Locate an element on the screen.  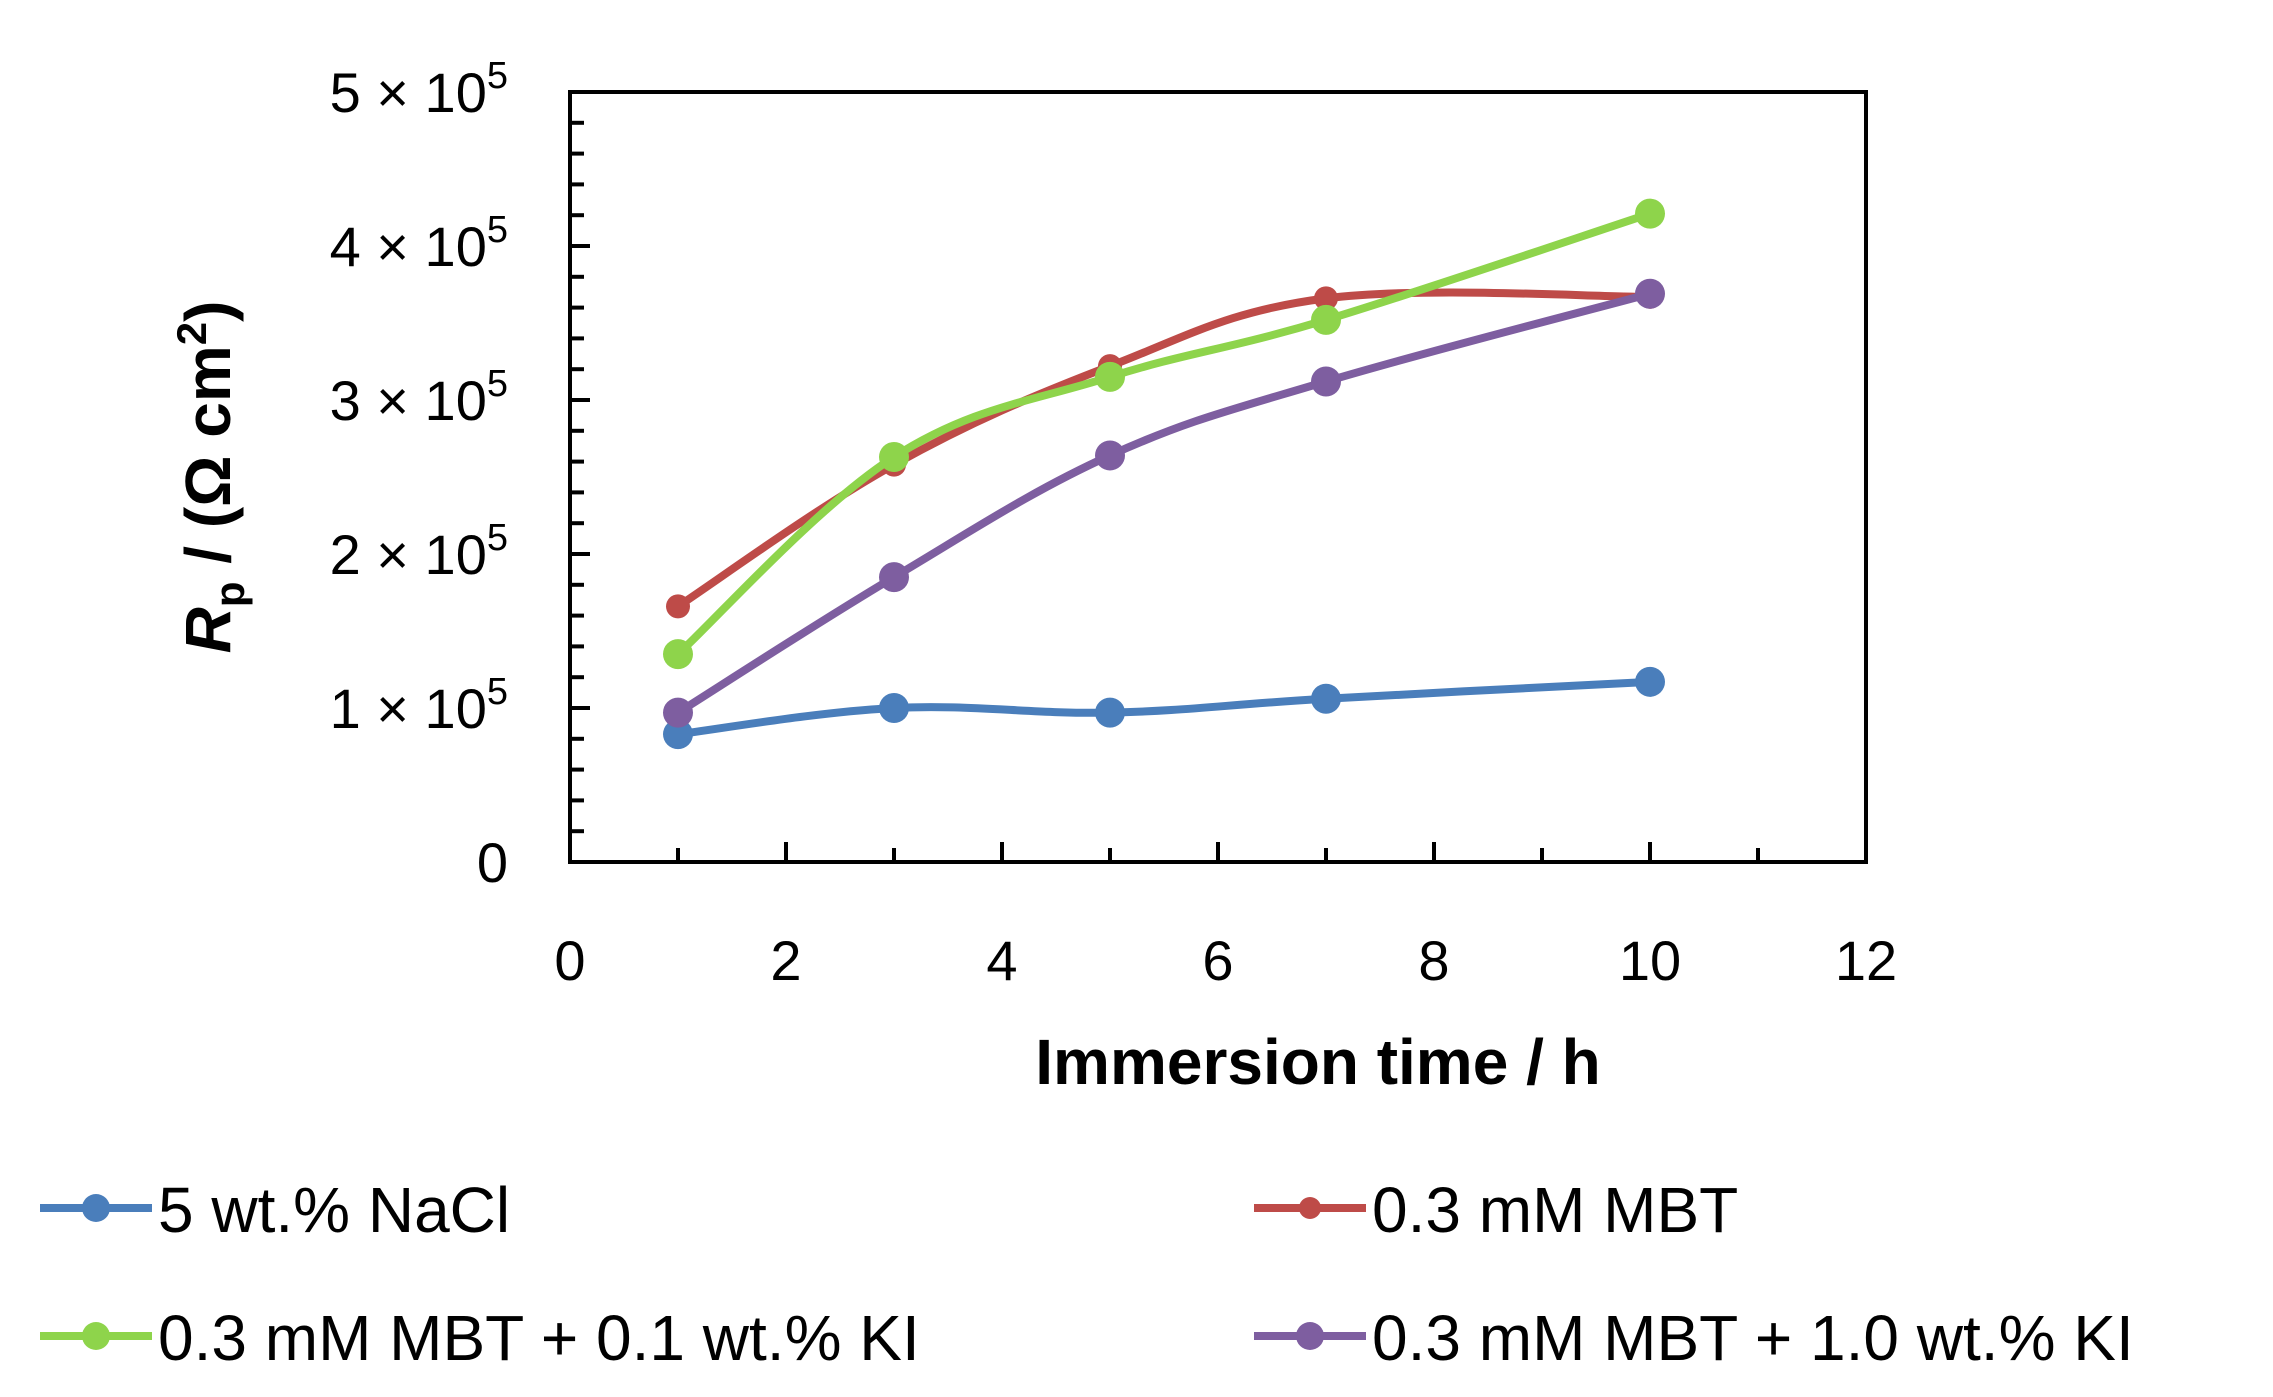
legend-label-2: 0.3 mM MBT is located at coordinates (1555, 1210).